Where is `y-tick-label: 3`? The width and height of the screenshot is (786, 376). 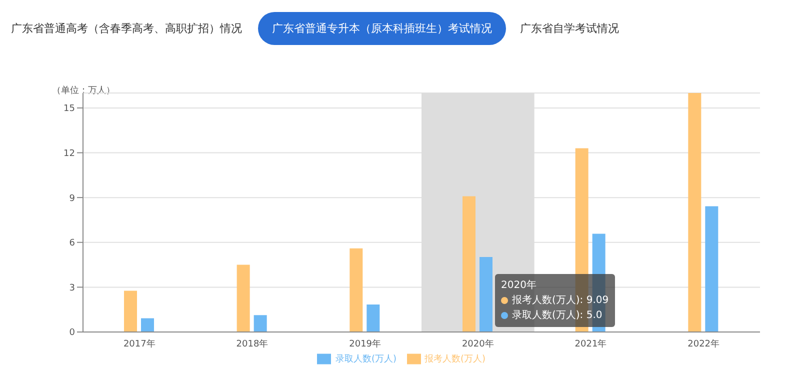
y-tick-label: 3 is located at coordinates (72, 288).